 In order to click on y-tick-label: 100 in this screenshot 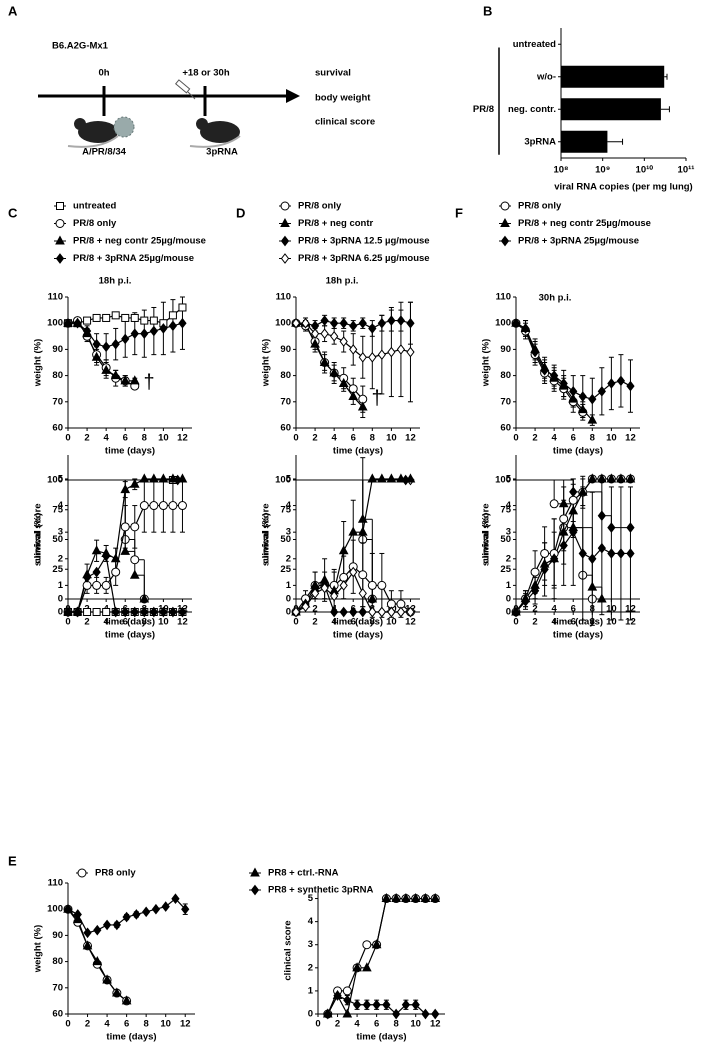, I will do `click(55, 480)`.